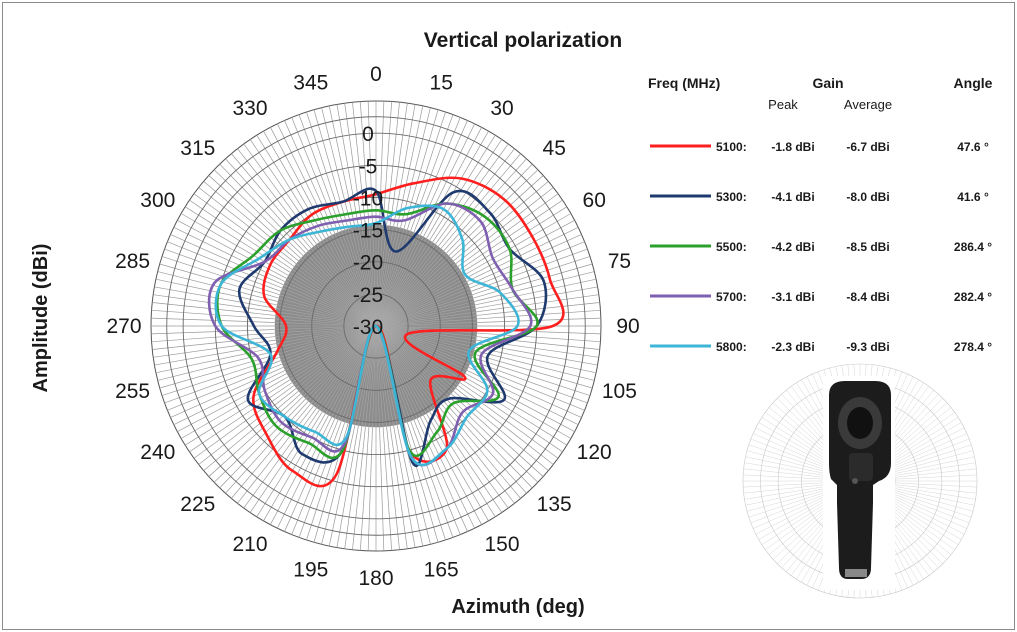  I want to click on angle-tick-label: 345, so click(310, 83).